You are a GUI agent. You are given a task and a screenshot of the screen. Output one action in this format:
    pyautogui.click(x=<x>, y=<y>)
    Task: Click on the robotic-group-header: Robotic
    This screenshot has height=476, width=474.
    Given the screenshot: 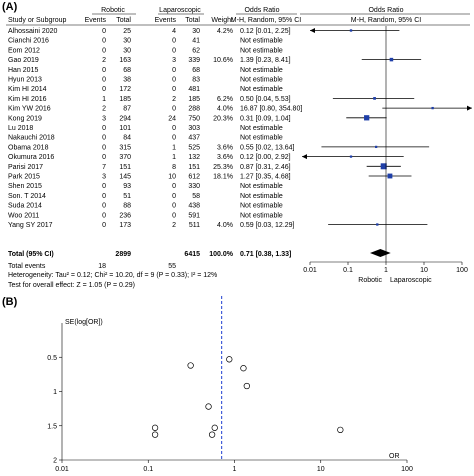 What is the action you would take?
    pyautogui.click(x=113, y=10)
    